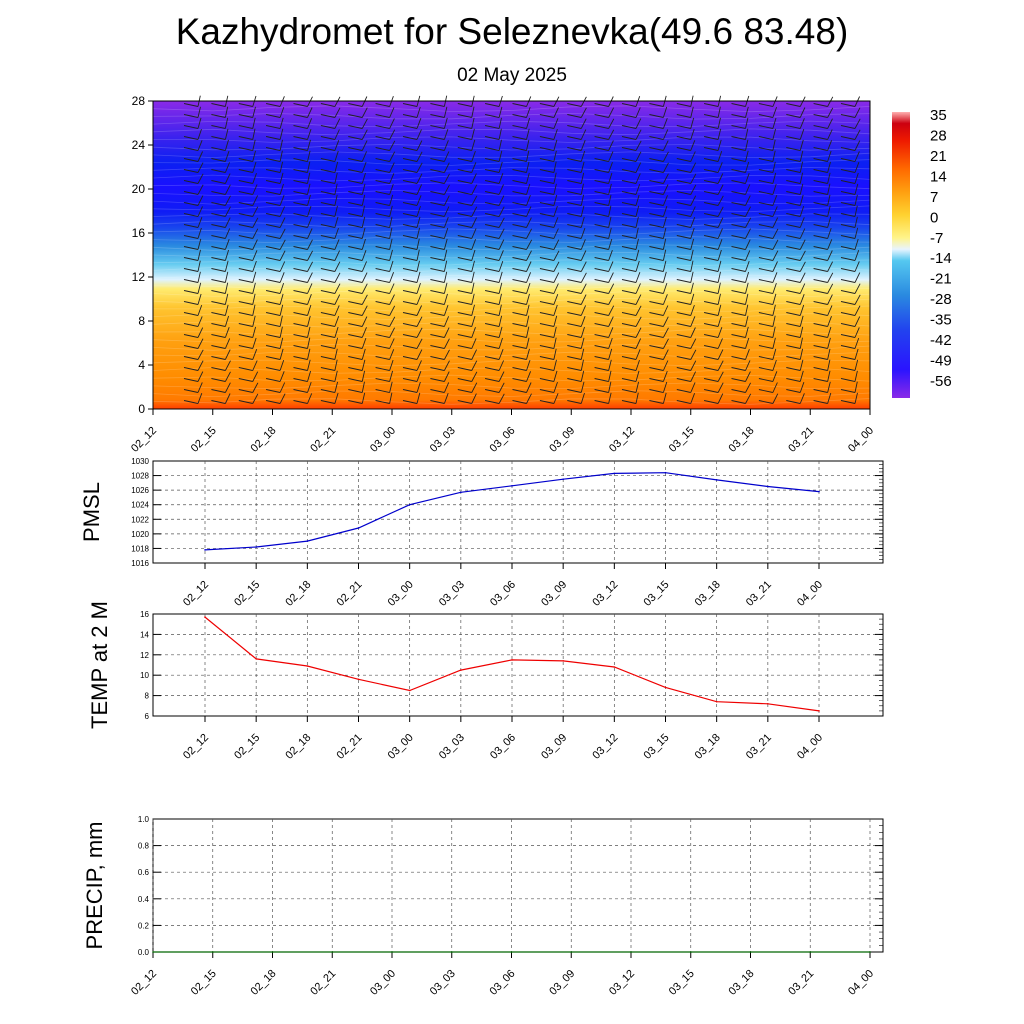 The width and height of the screenshot is (1024, 1024). What do you see at coordinates (941, 258) in the screenshot?
I see `colorbar-label: -14` at bounding box center [941, 258].